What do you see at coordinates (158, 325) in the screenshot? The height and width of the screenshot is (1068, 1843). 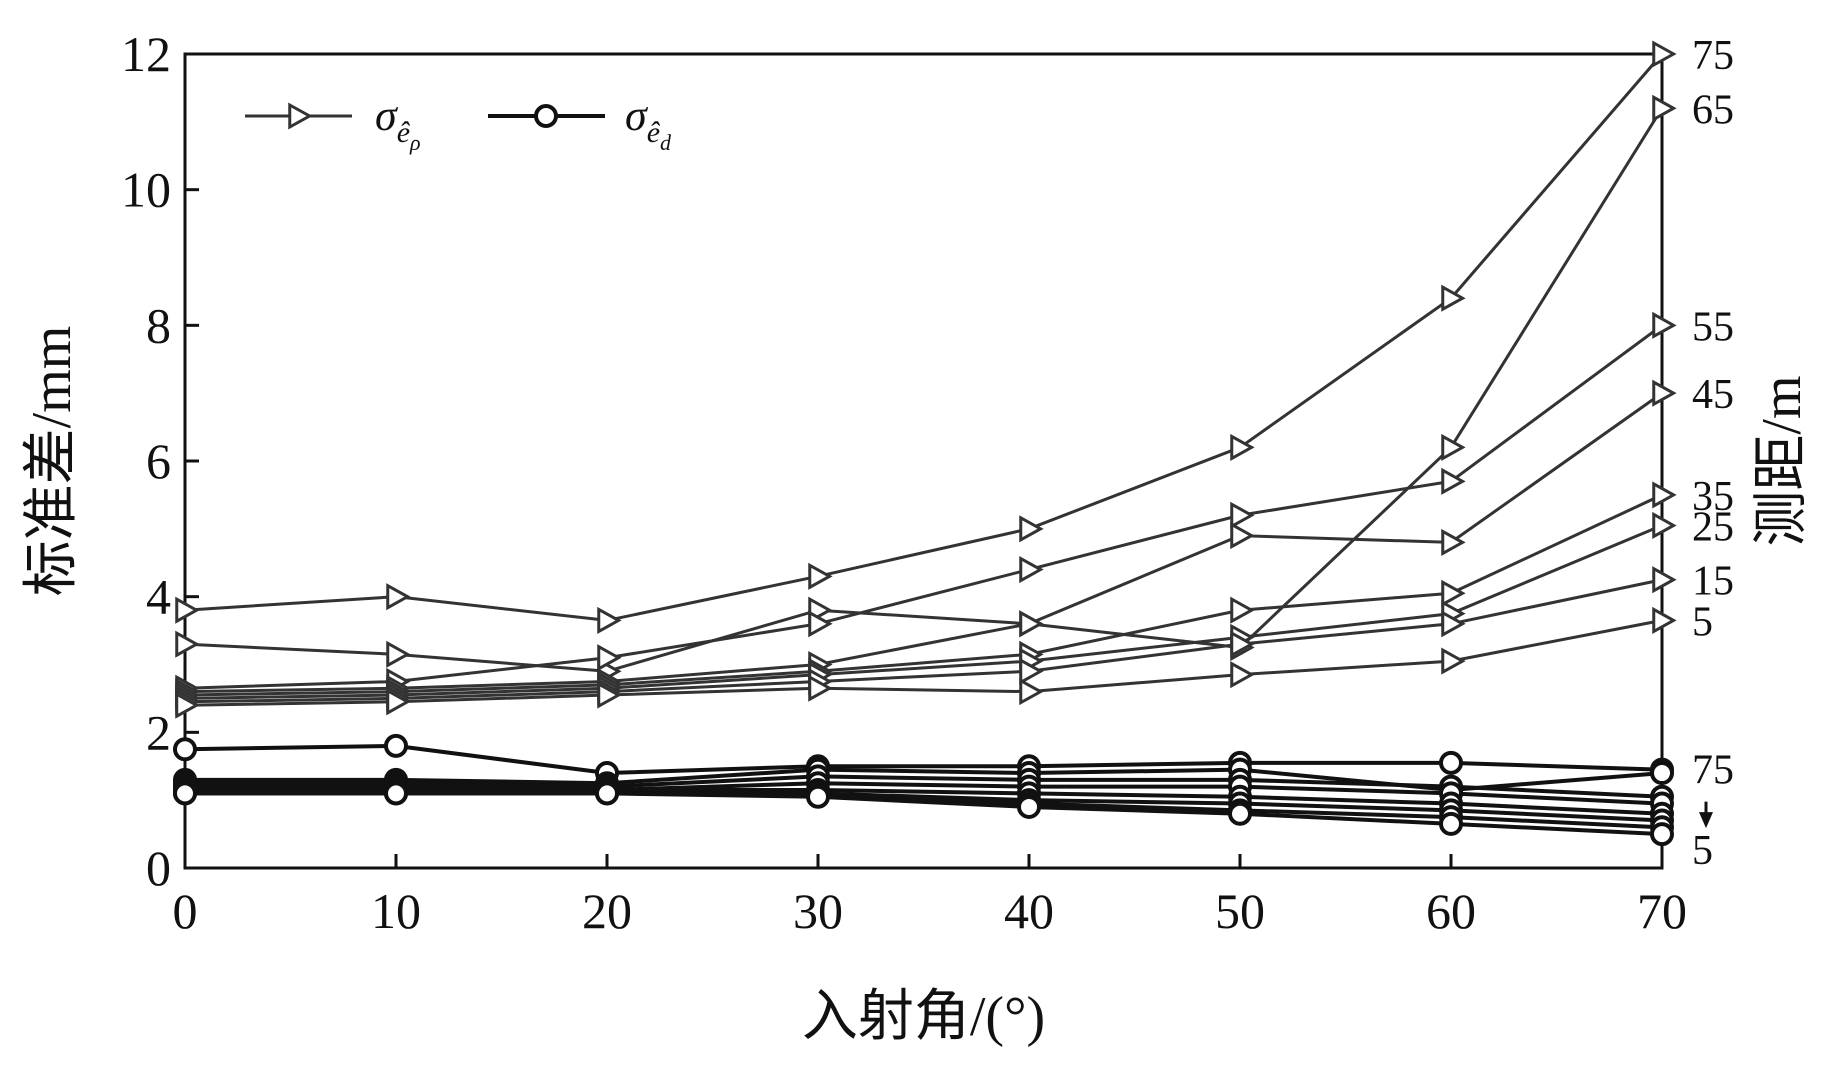 I see `y-tick-label: 8` at bounding box center [158, 325].